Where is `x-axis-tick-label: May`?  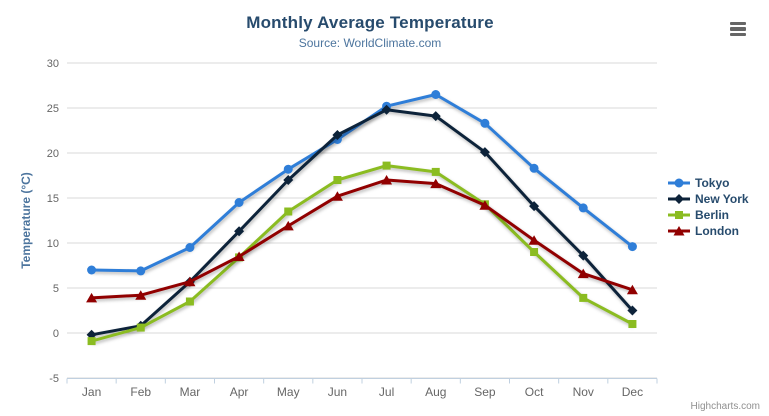 x-axis-tick-label: May is located at coordinates (288, 392).